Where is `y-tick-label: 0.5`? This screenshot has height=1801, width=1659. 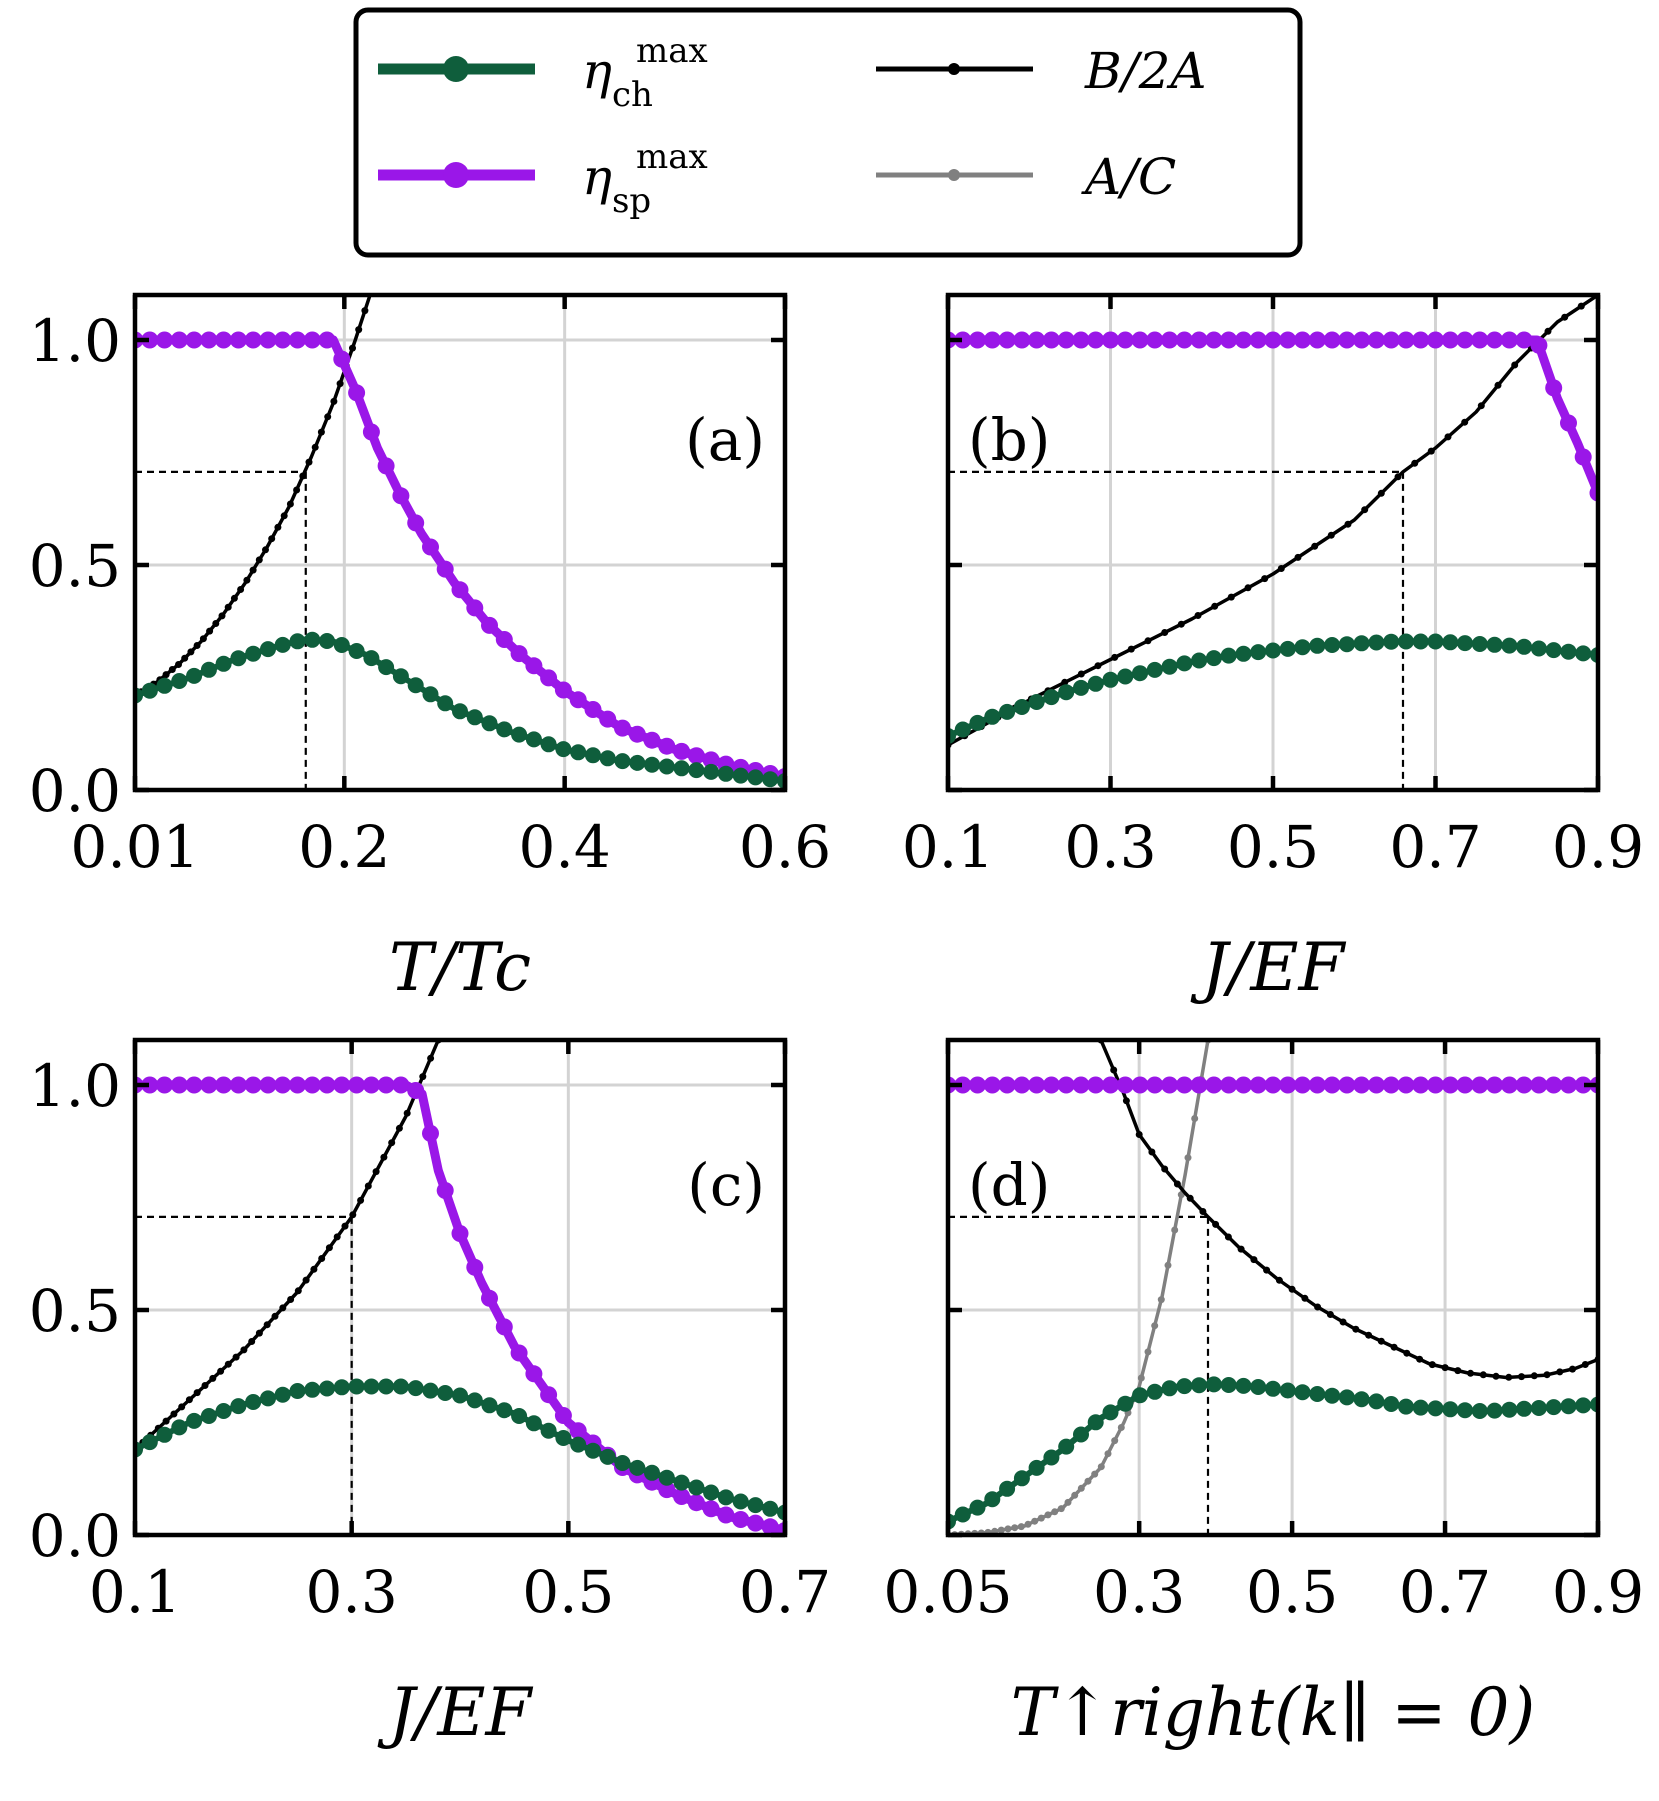 y-tick-label: 0.5 is located at coordinates (75, 566).